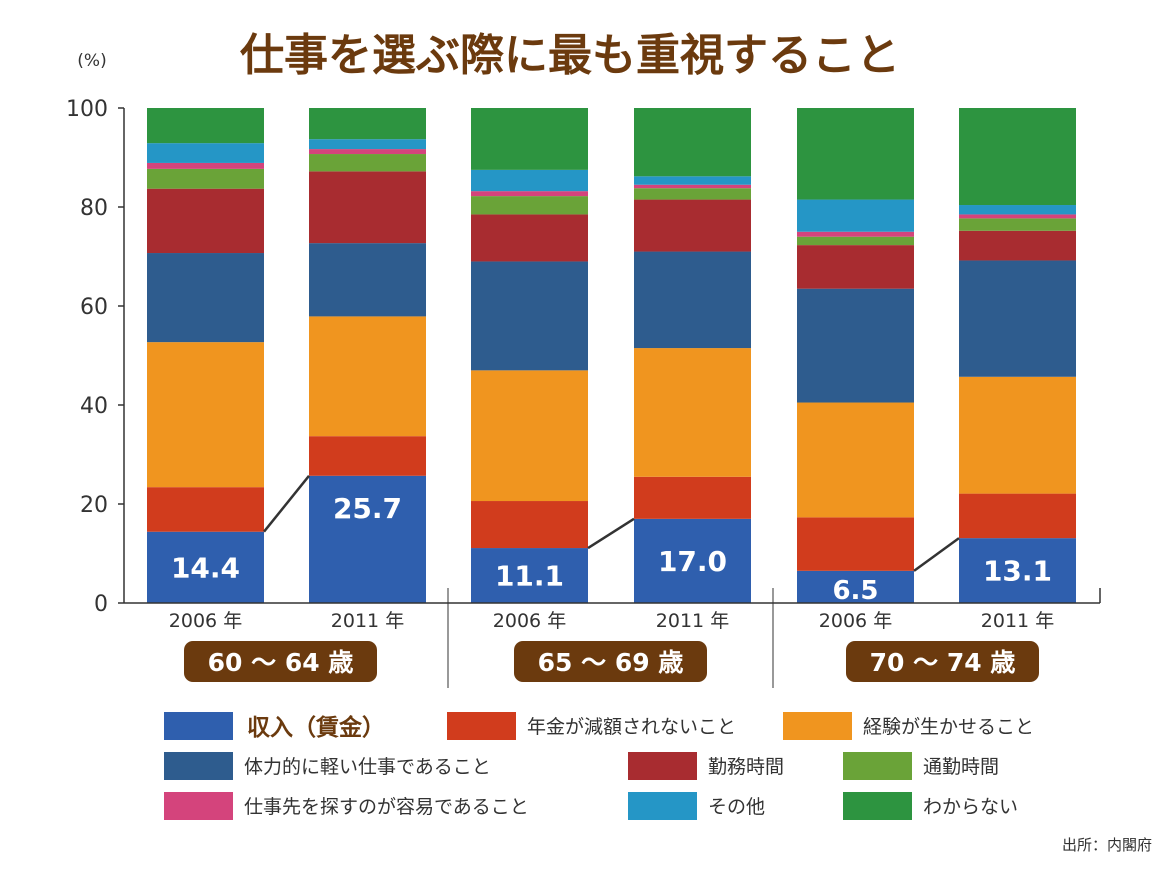  What do you see at coordinates (961, 767) in the screenshot?
I see `legend-label: 通勤時間` at bounding box center [961, 767].